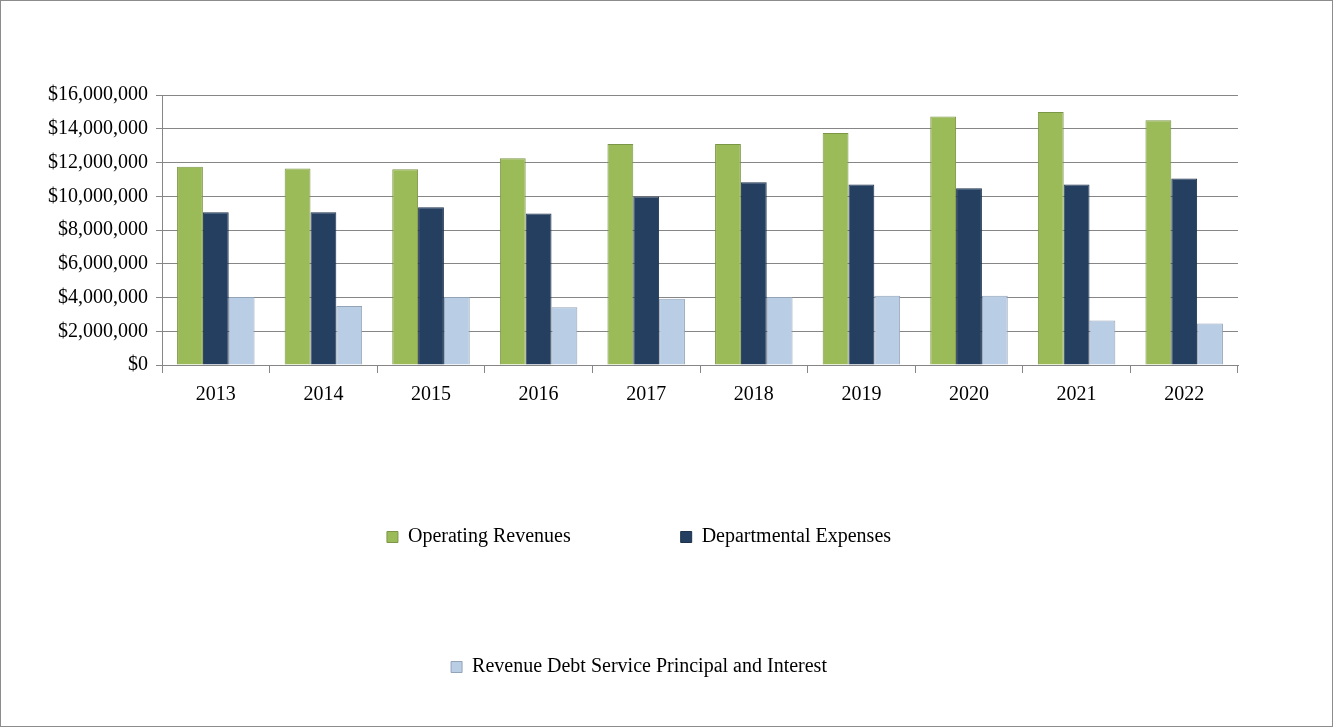  Describe the element at coordinates (431, 393) in the screenshot. I see `x-tick-label: 2015` at that location.